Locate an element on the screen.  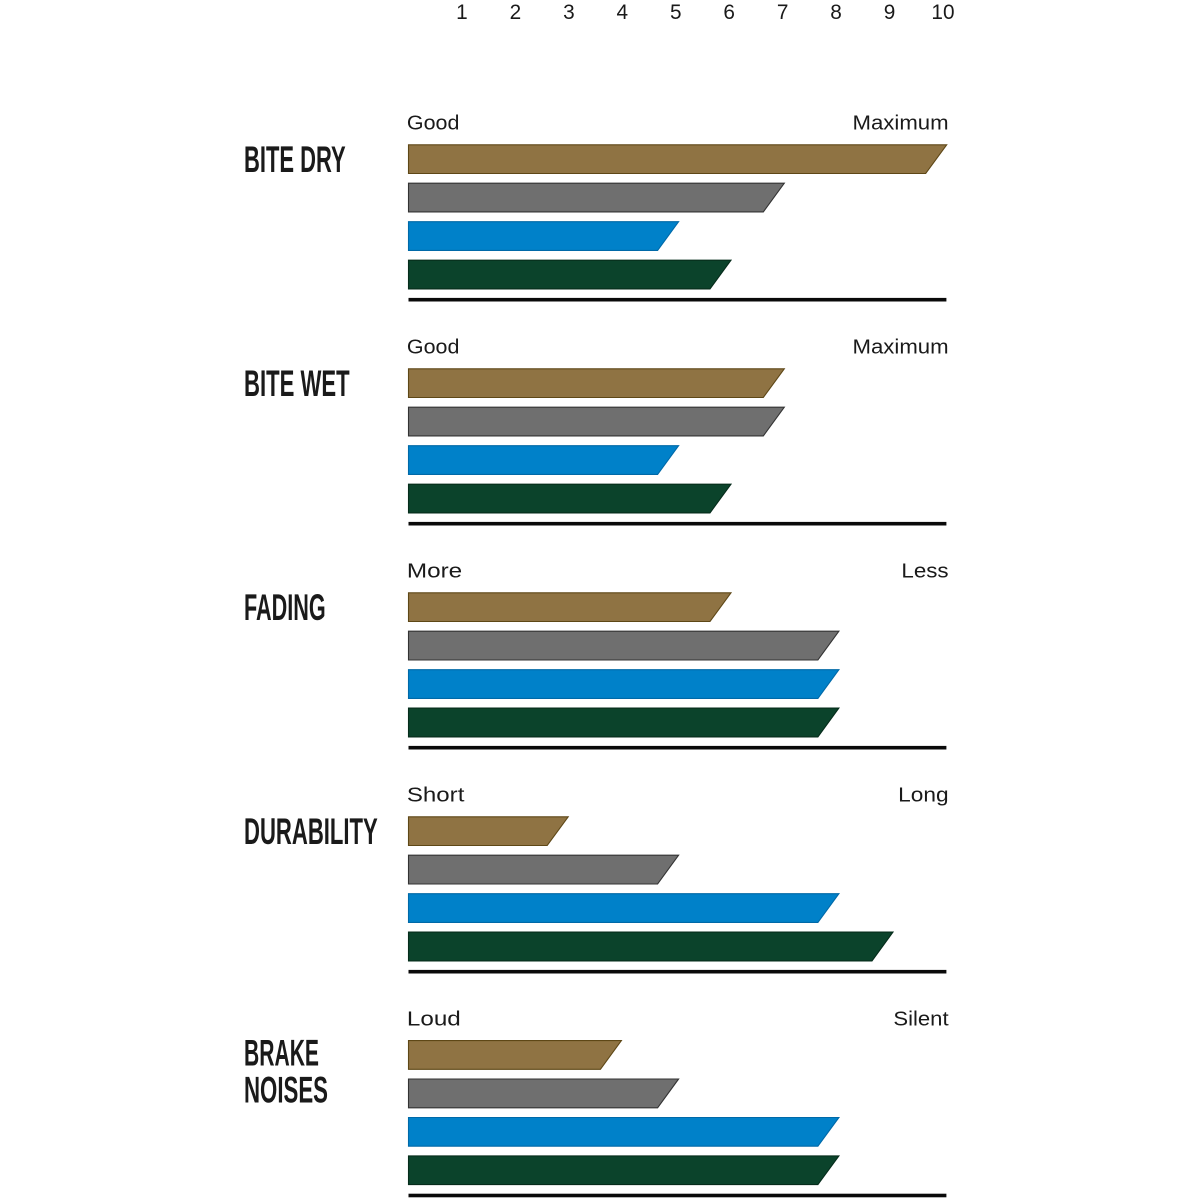
svg-text: Silent is located at coordinates (921, 1019).